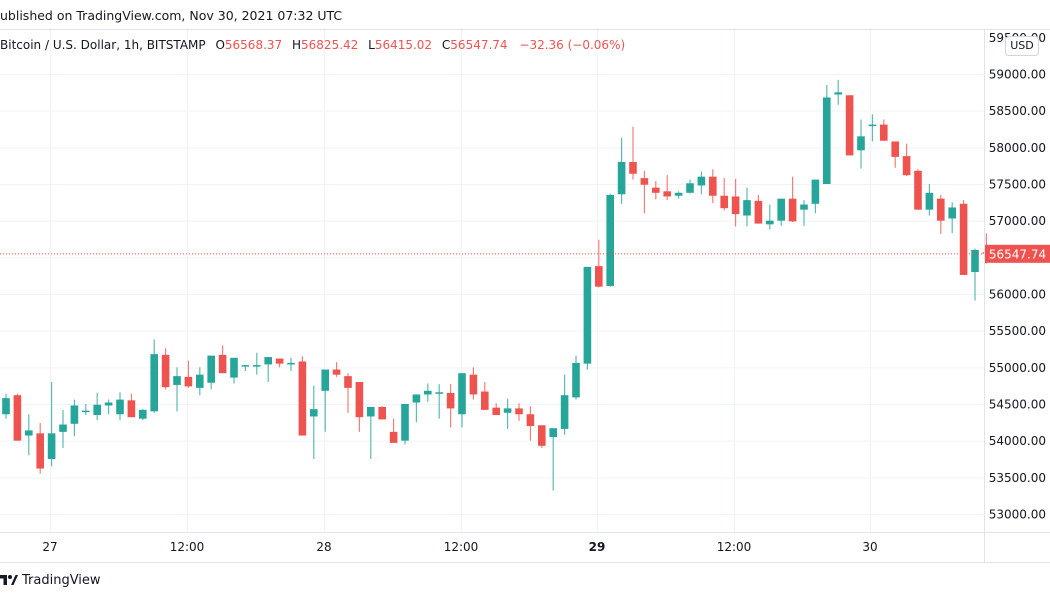 Image resolution: width=1050 pixels, height=600 pixels. Describe the element at coordinates (1017, 331) in the screenshot. I see `price-tick-label: 55500.00` at that location.